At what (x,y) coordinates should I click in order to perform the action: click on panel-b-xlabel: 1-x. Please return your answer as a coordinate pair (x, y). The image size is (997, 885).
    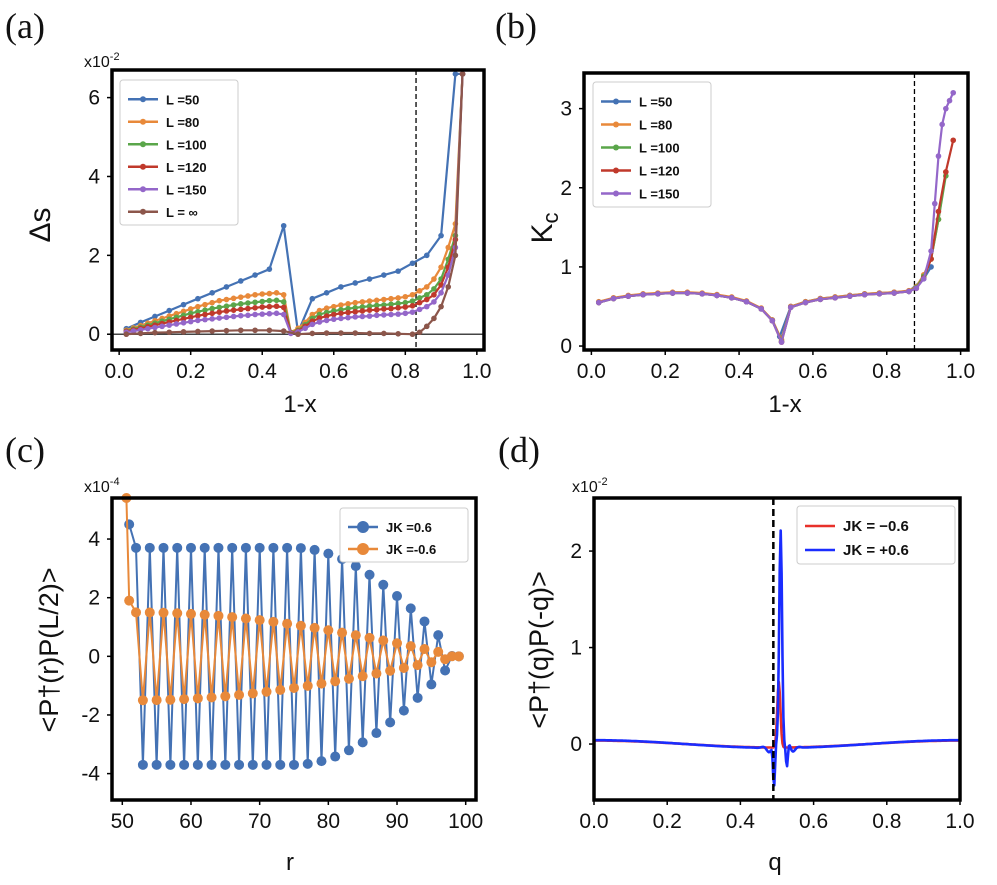
    Looking at the image, I should click on (784, 404).